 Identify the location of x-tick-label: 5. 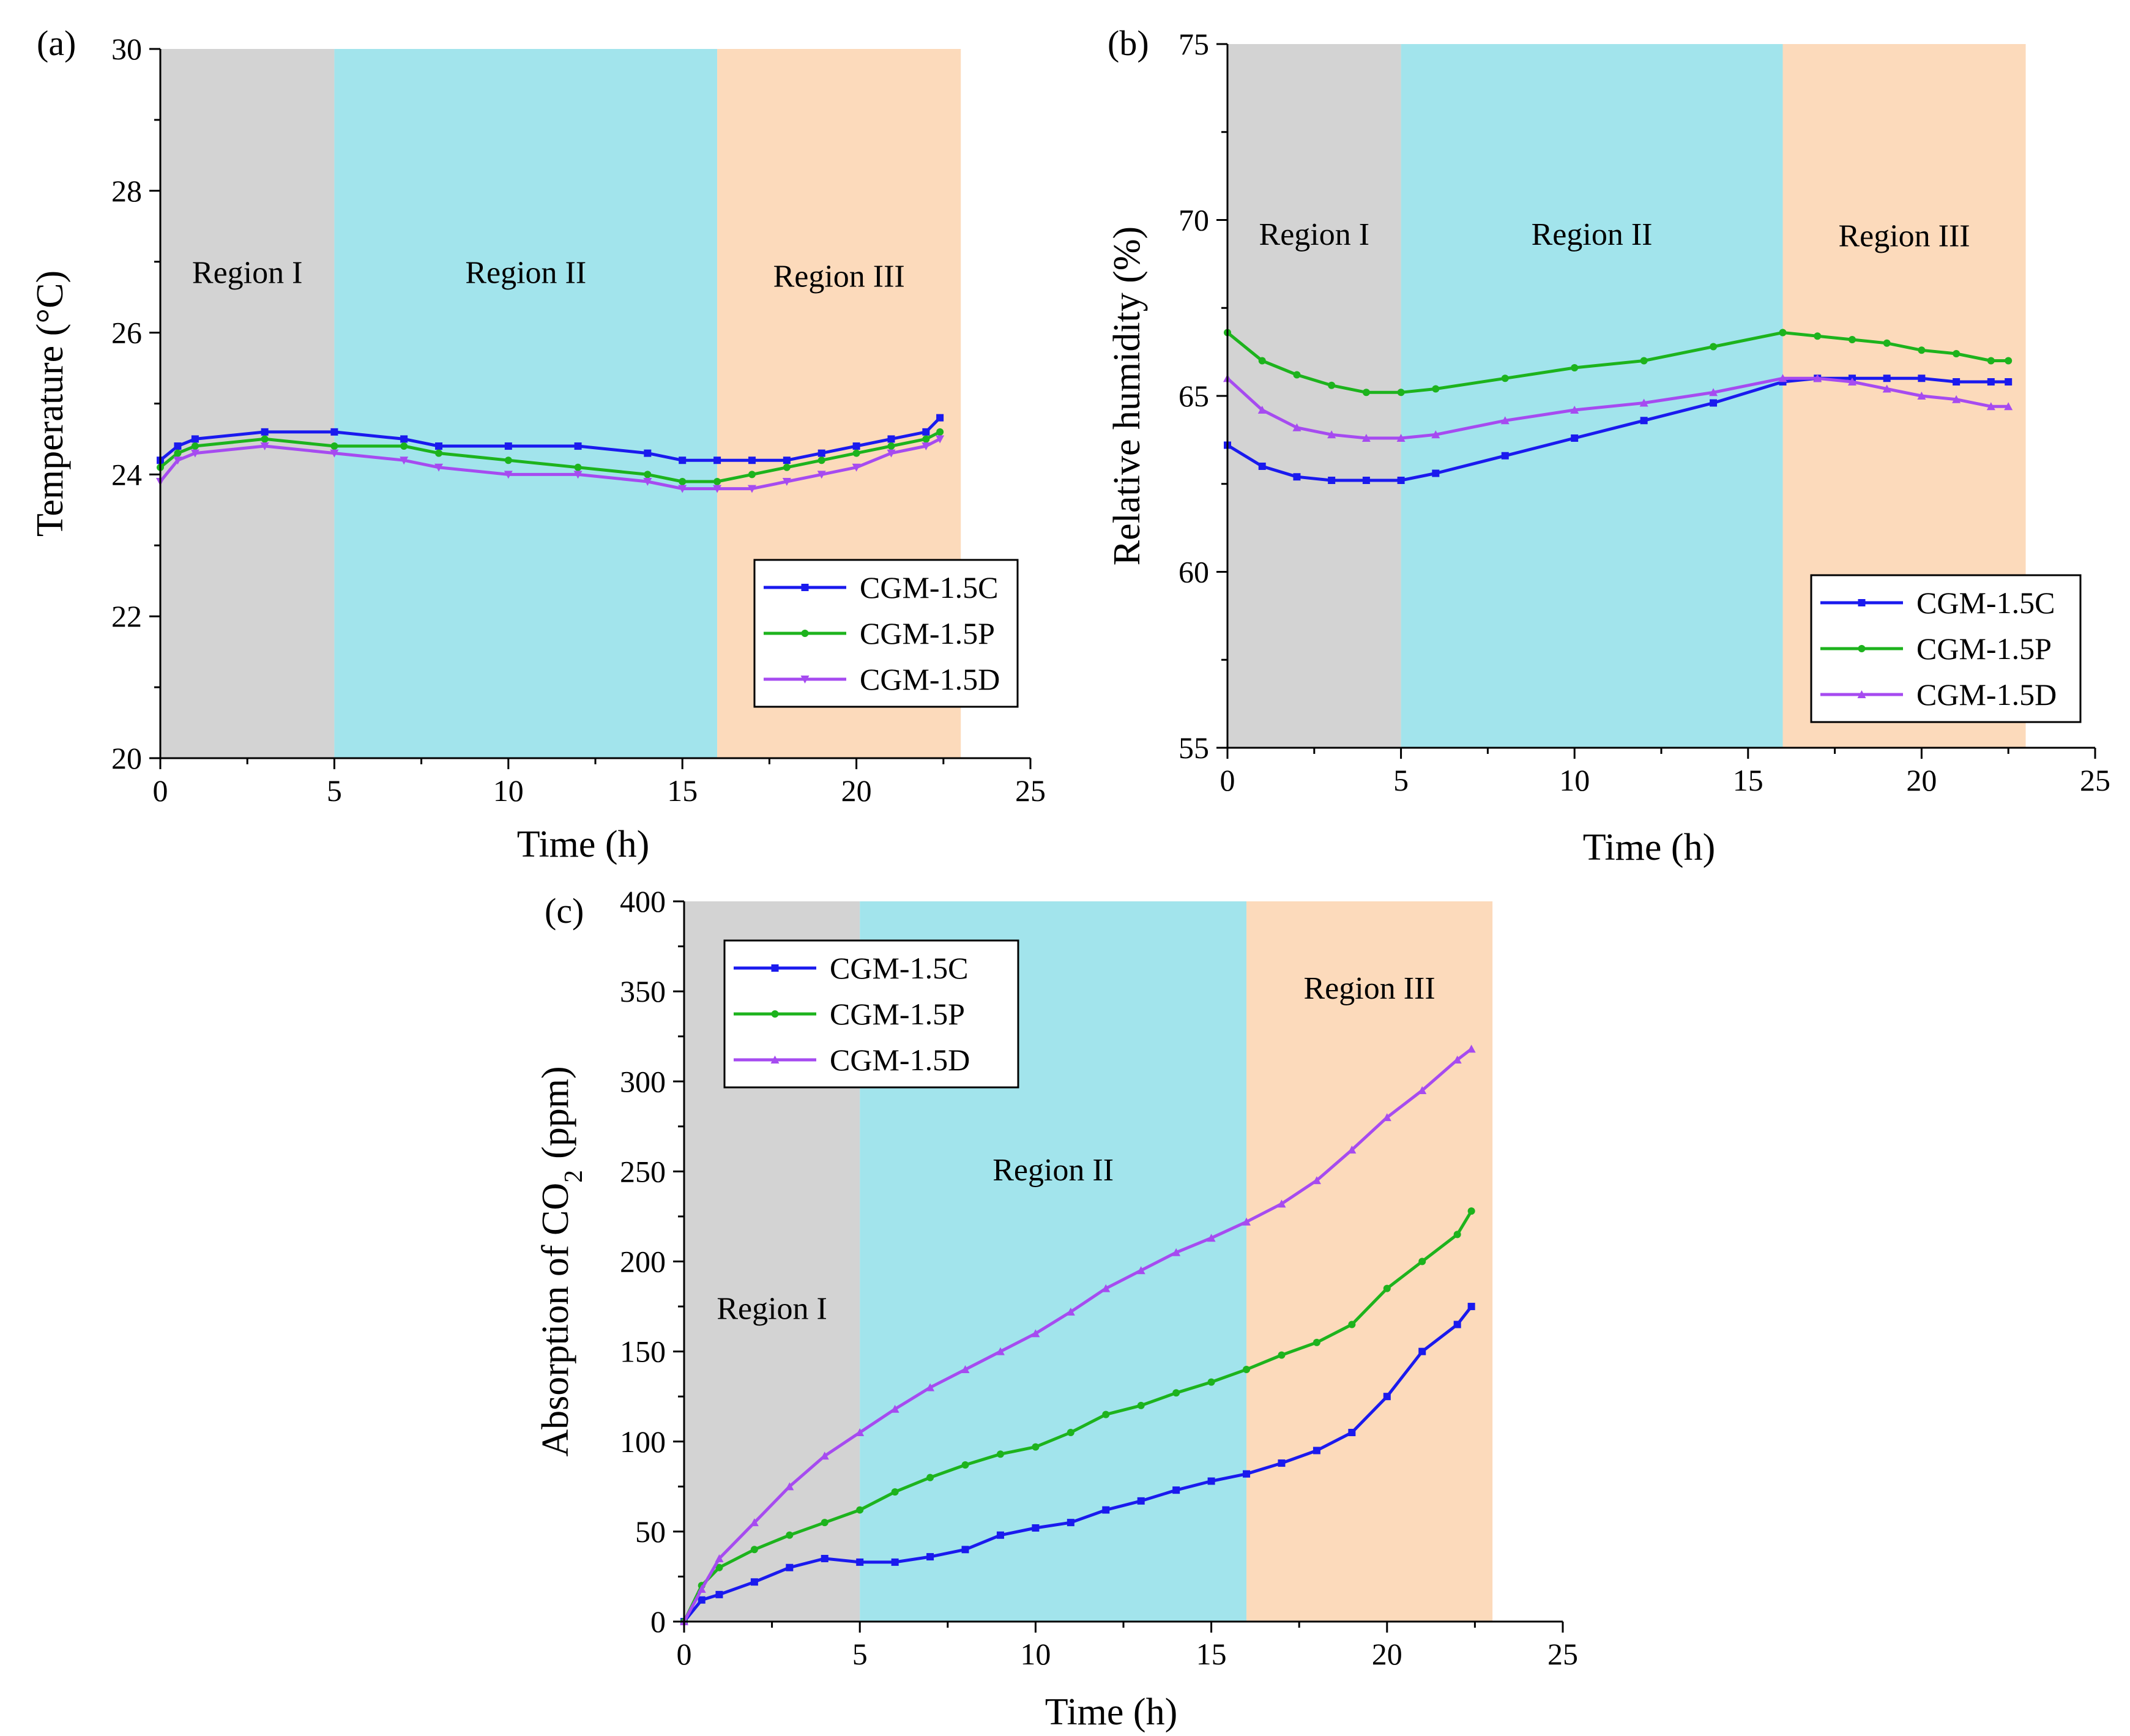
(860, 1654).